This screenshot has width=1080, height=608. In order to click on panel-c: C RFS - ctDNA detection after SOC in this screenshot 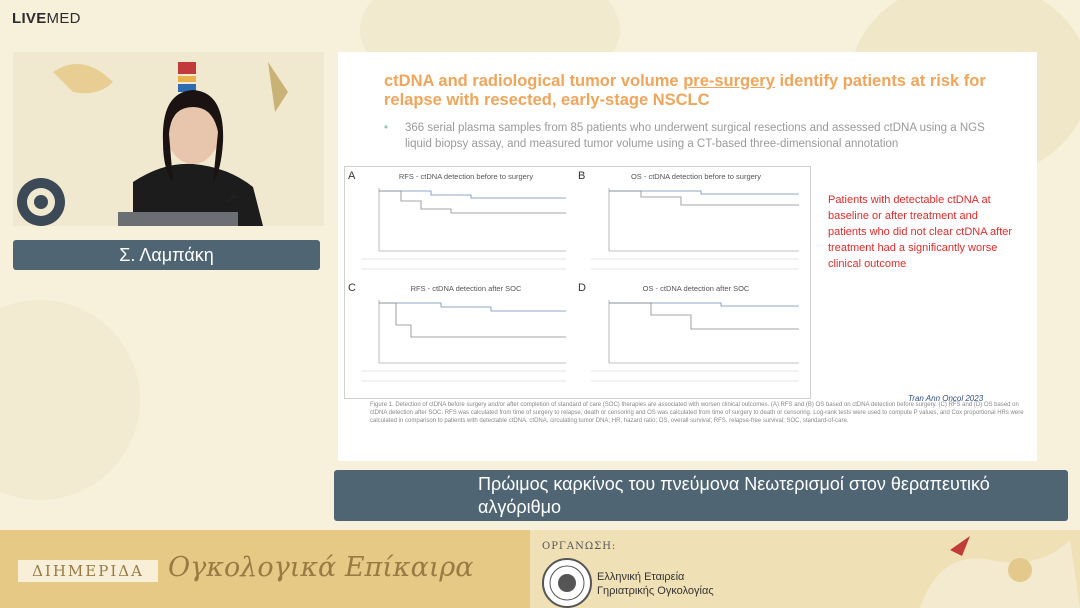, I will do `click(459, 337)`.